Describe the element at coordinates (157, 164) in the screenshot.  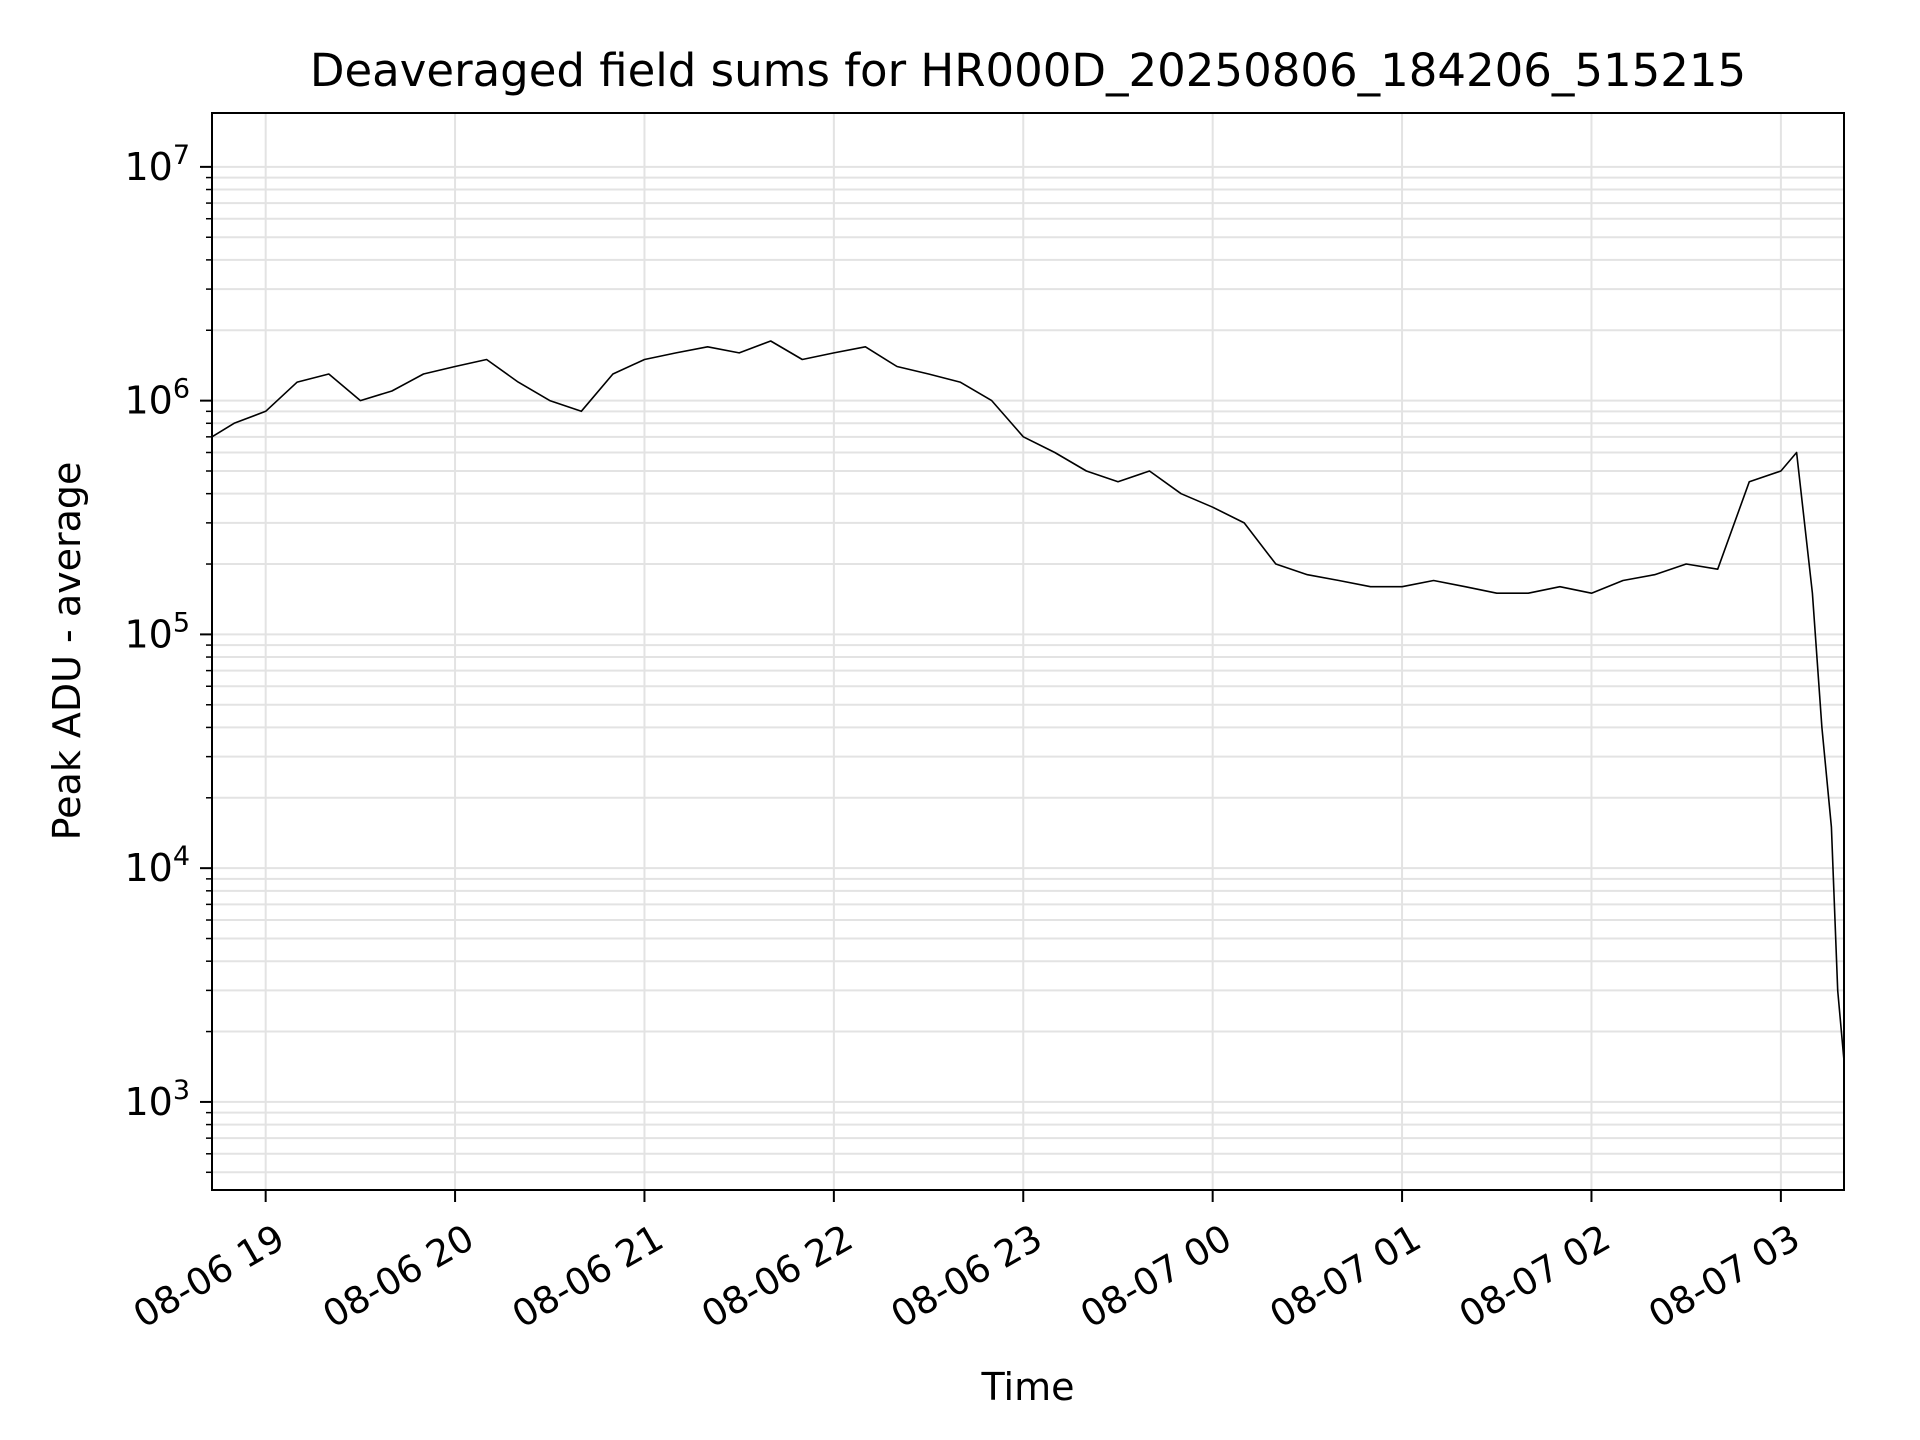
I see `y-tick-label: 107` at that location.